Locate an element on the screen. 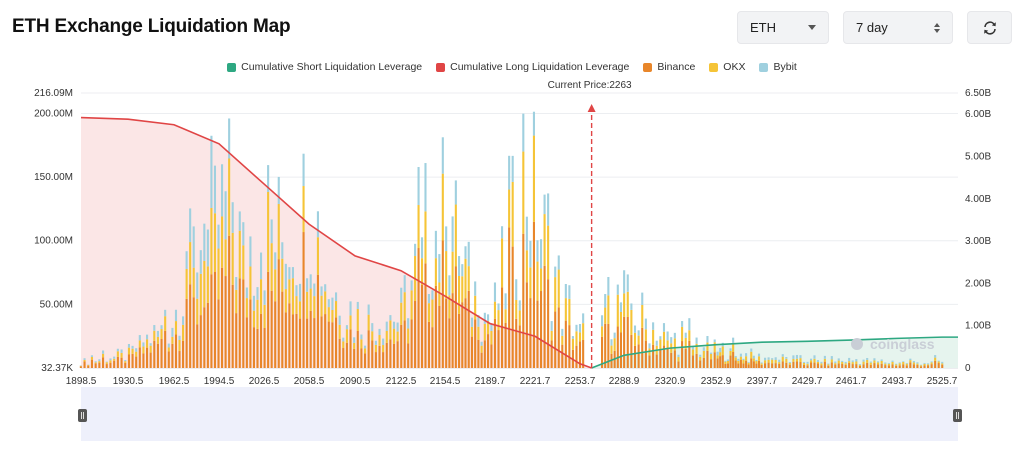 The height and width of the screenshot is (457, 1024). legend-swatch-long is located at coordinates (441, 67).